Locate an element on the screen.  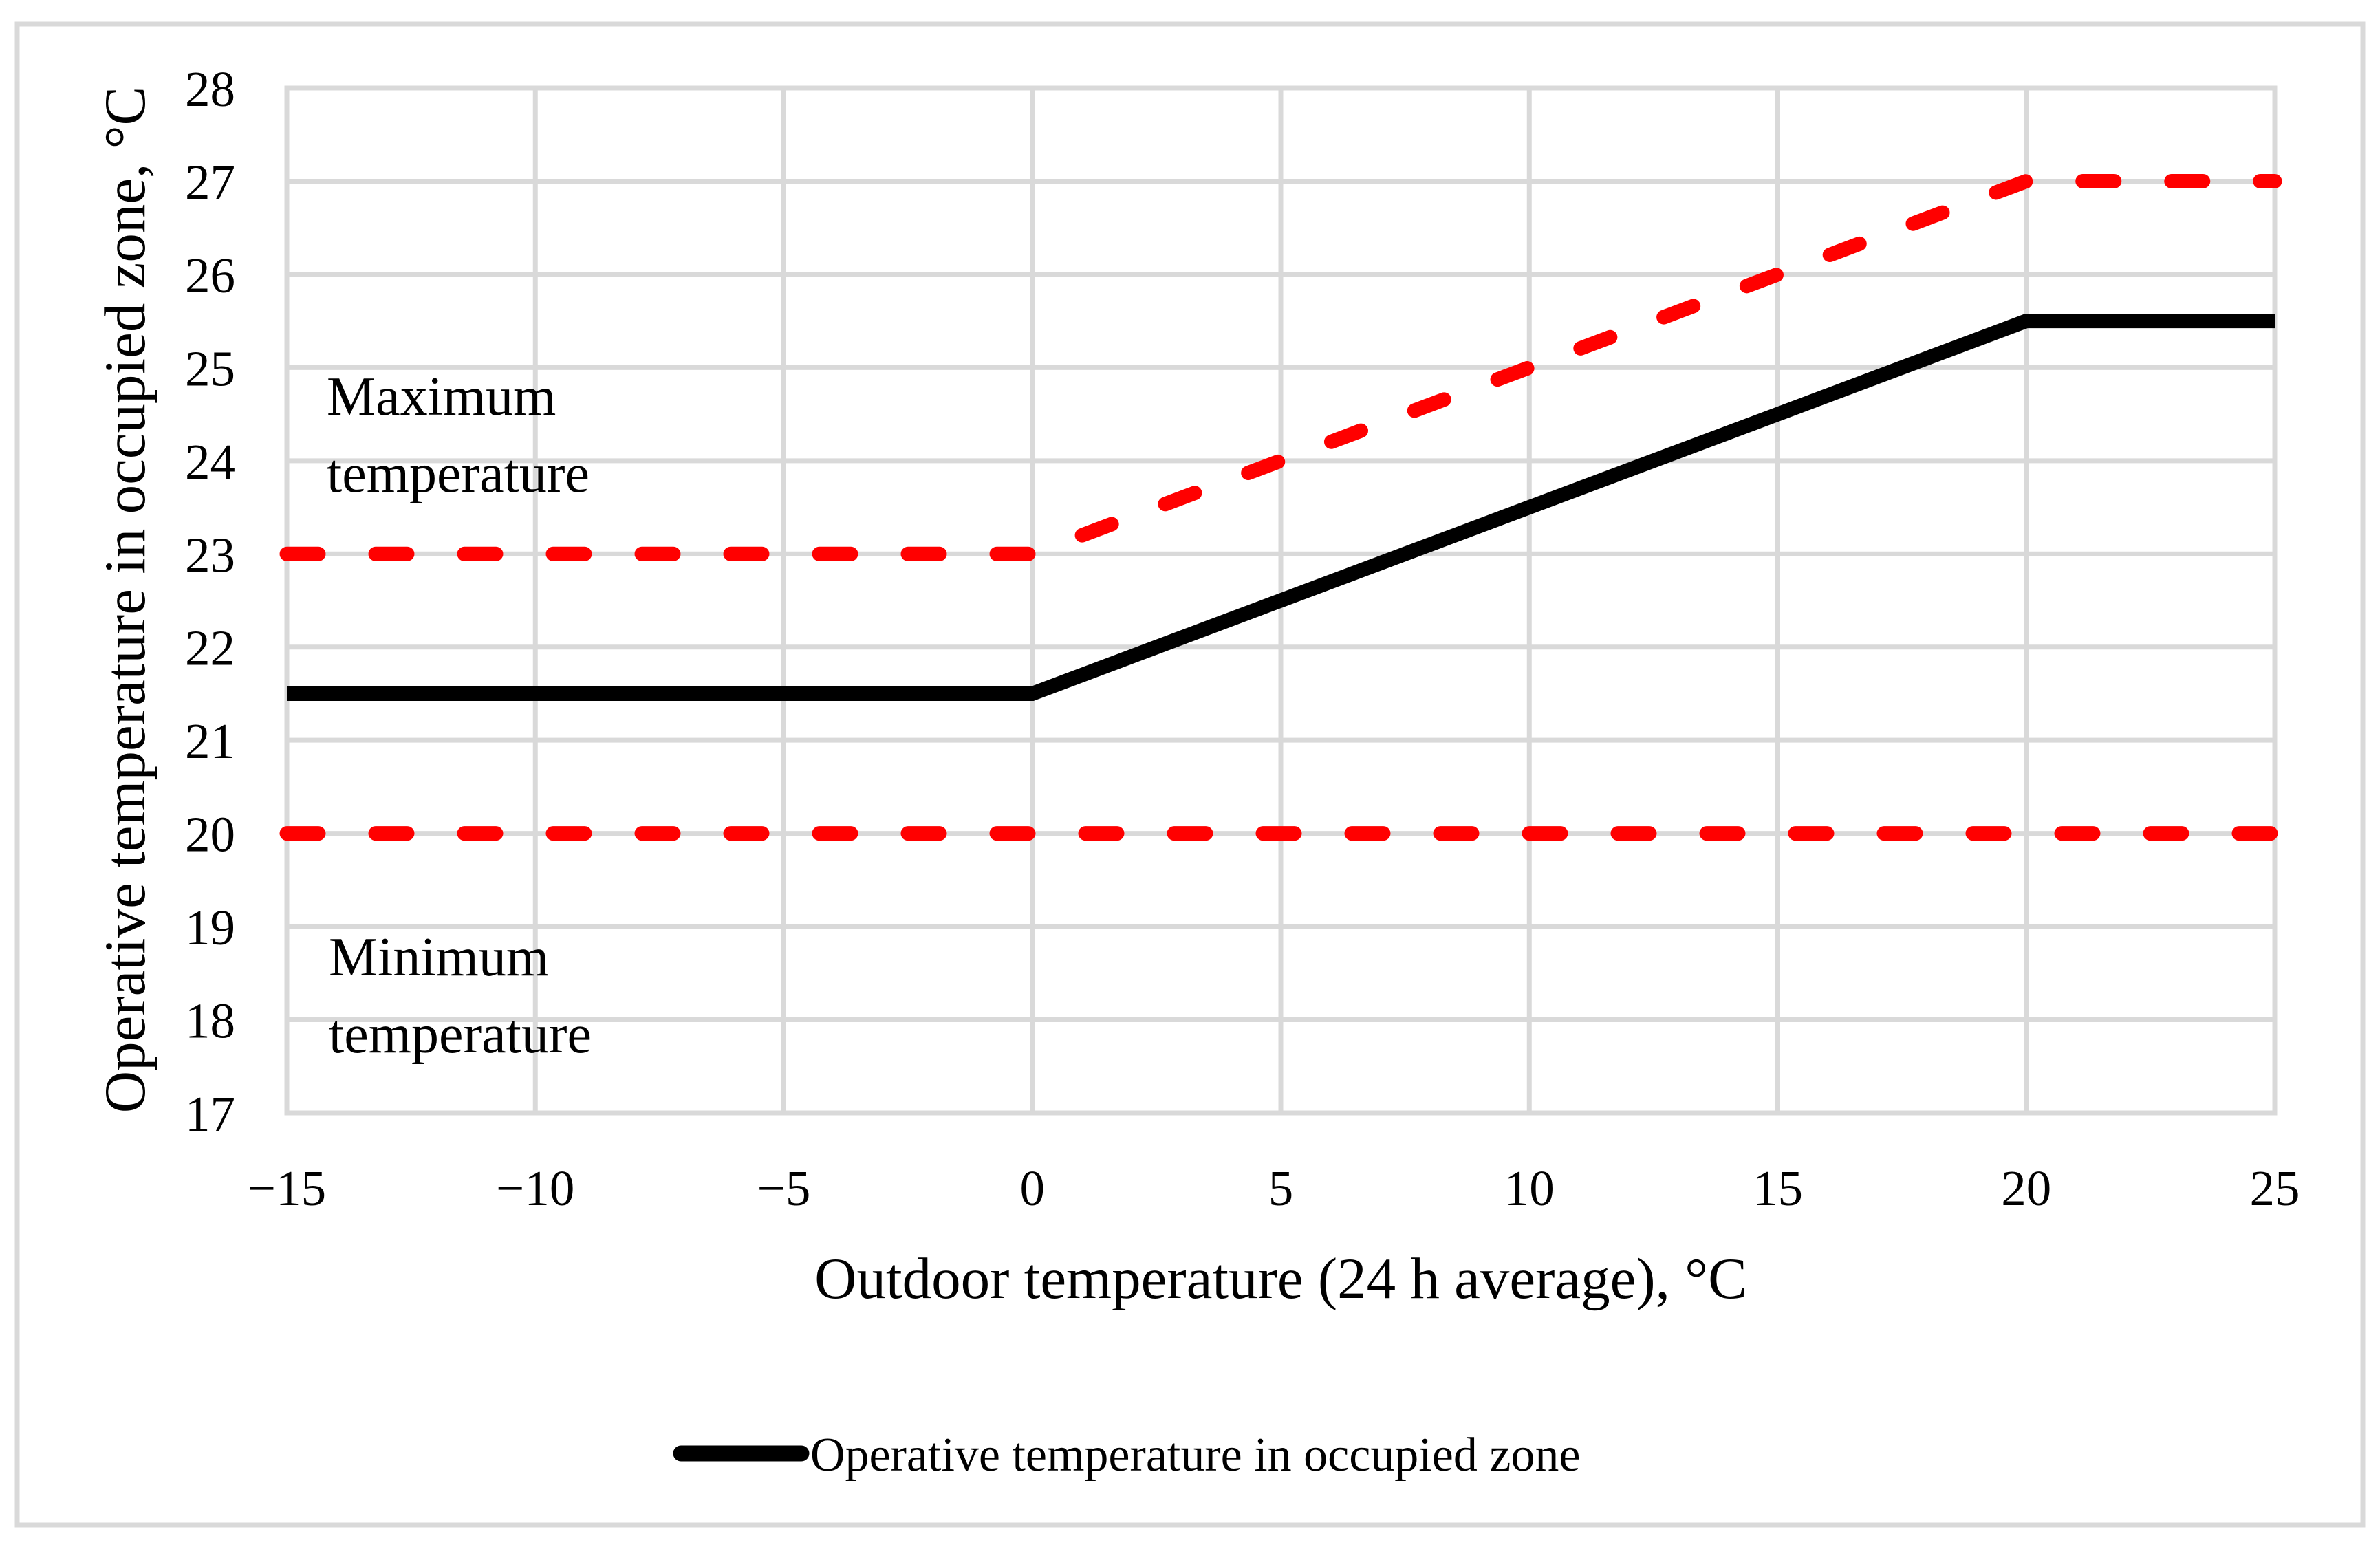
x-axis-title: Outdoor temperature (24 h average), °C is located at coordinates (1280, 1278).